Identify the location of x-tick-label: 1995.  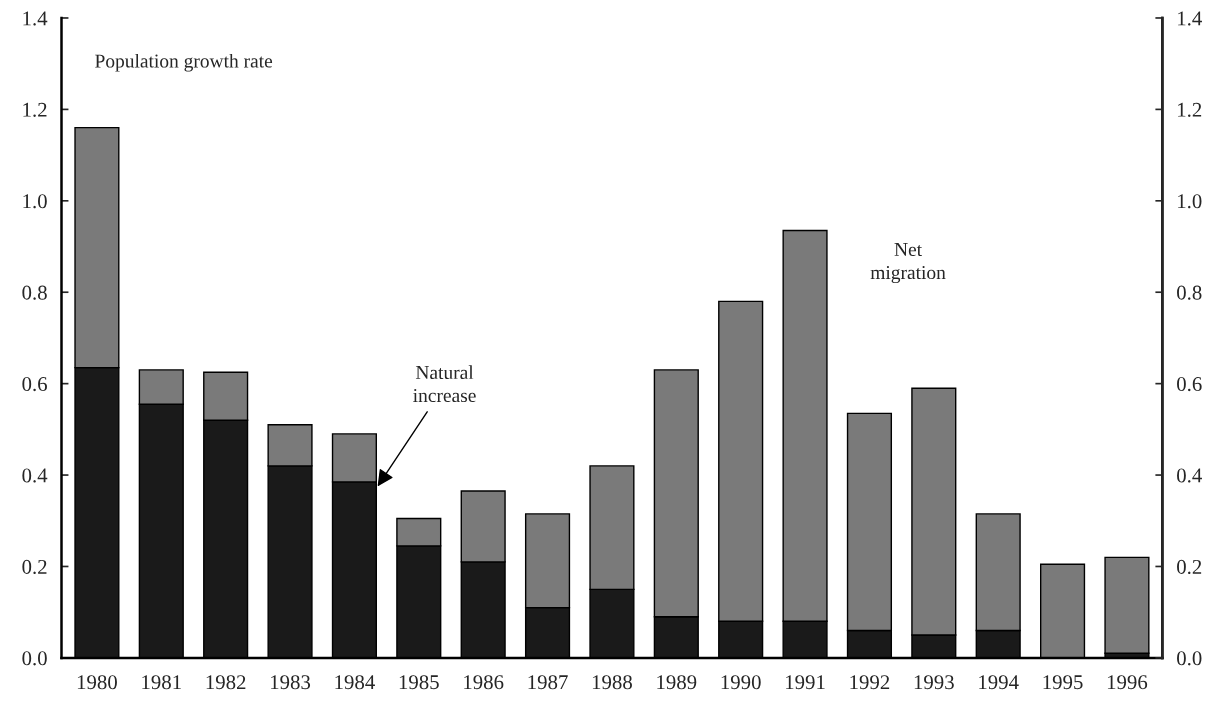
(1063, 682).